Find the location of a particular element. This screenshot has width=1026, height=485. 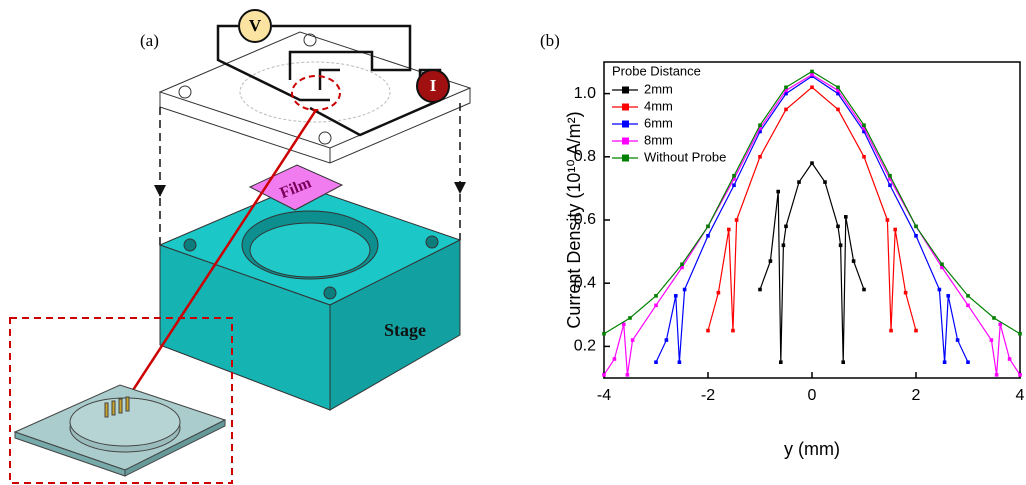

panel-label: (b) is located at coordinates (550, 40).